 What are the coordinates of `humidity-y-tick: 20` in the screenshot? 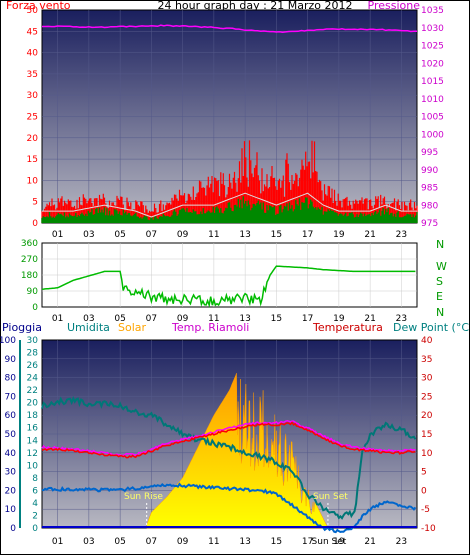 It's located at (11, 491).